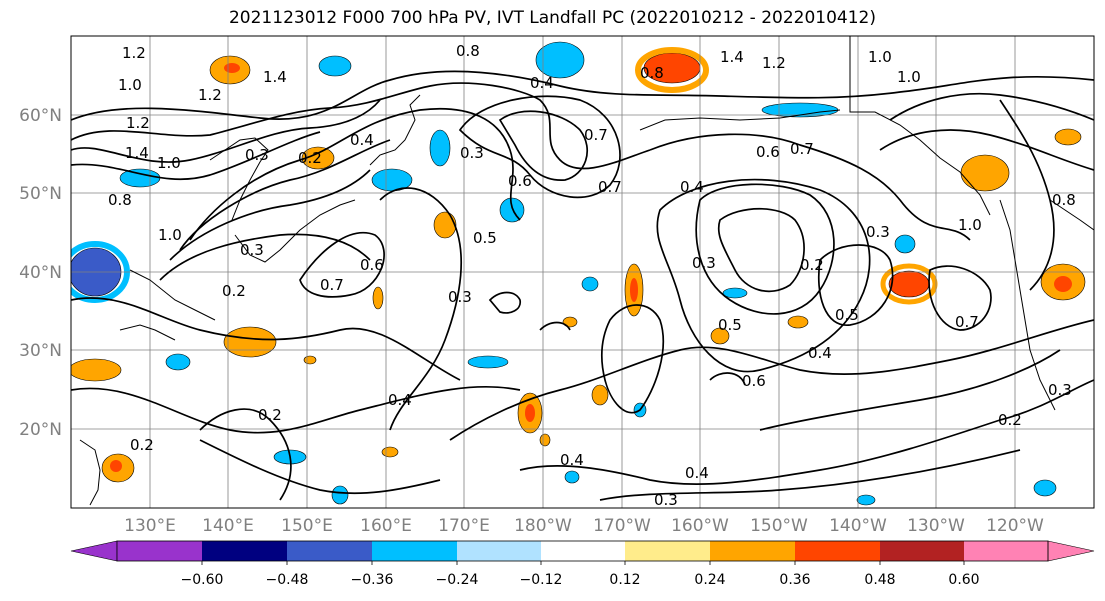 This screenshot has width=1105, height=601. I want to click on colorbar-frame, so click(582, 551).